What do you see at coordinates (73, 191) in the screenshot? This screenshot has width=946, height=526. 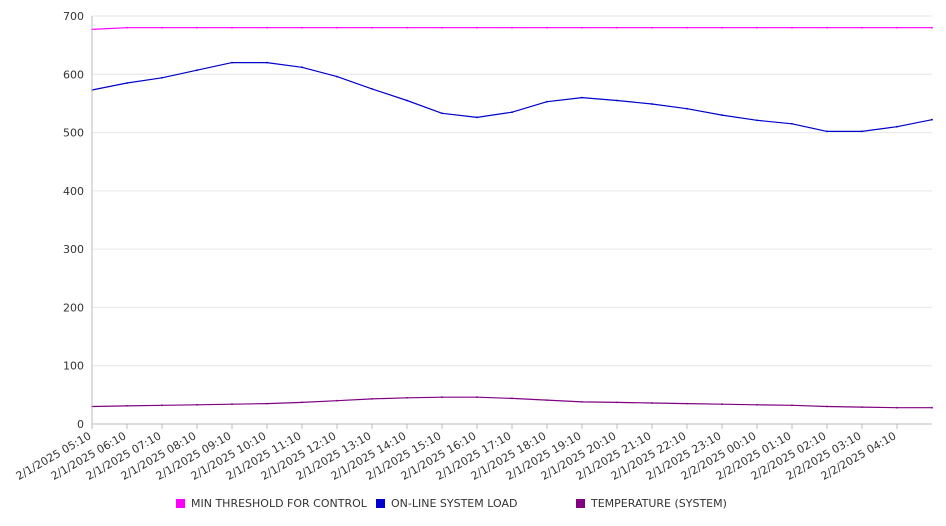 I see `y-tick-label-400: 400` at bounding box center [73, 191].